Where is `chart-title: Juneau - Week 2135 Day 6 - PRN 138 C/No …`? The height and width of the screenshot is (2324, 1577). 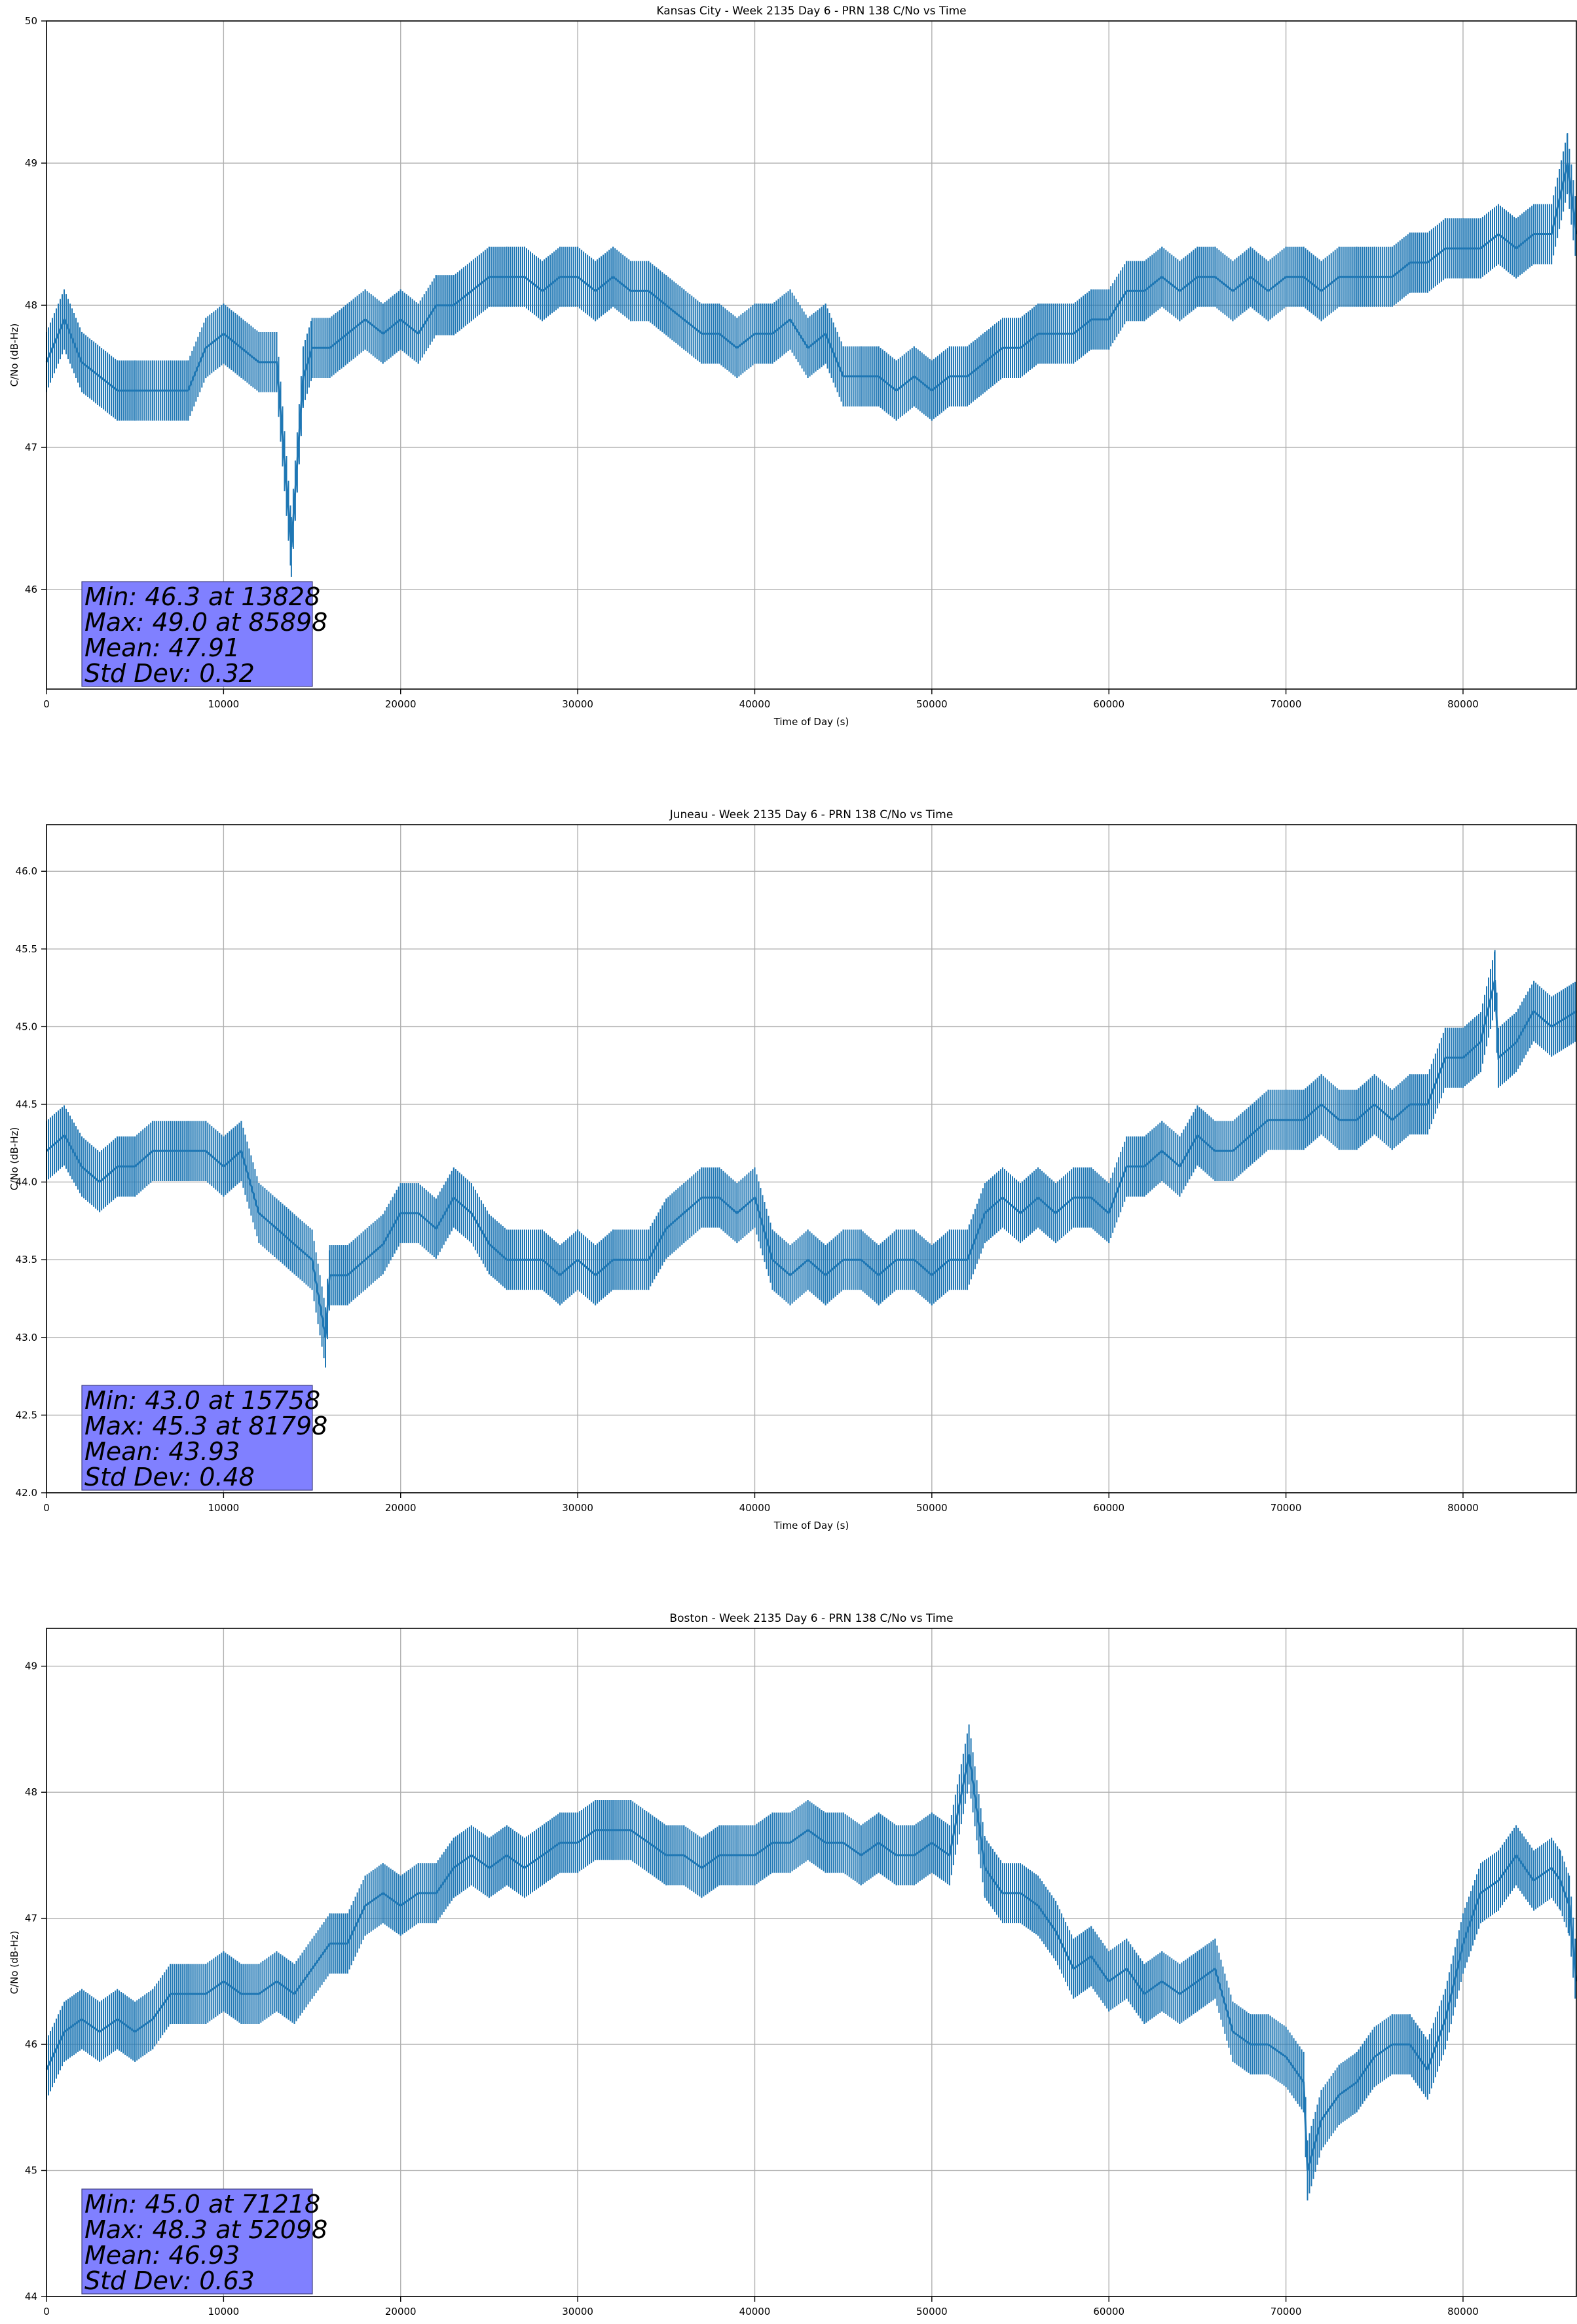
chart-title: Juneau - Week 2135 Day 6 - PRN 138 C/No … is located at coordinates (811, 814).